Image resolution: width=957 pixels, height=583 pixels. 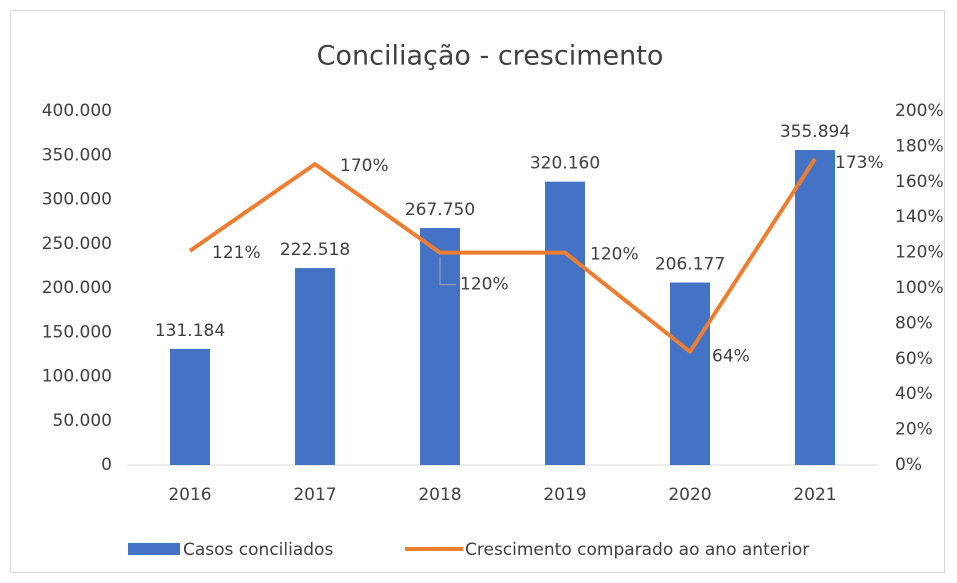 What do you see at coordinates (314, 495) in the screenshot?
I see `x-tick-label: 2017` at bounding box center [314, 495].